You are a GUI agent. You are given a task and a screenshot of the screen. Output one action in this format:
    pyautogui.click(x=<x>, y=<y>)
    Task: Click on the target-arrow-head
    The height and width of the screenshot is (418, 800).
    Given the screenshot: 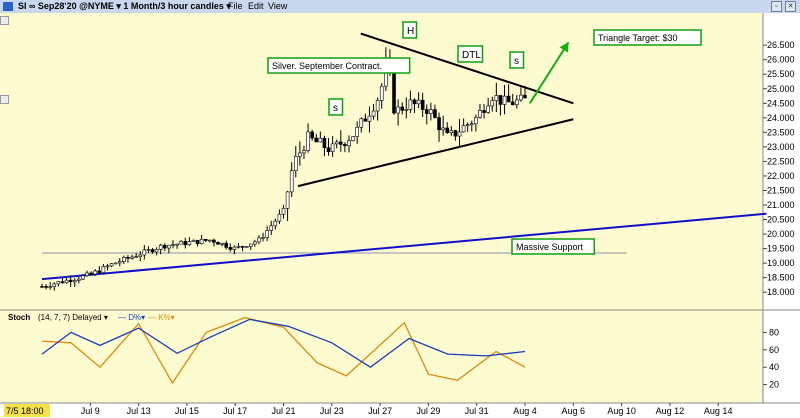 What is the action you would take?
    pyautogui.click(x=564, y=47)
    